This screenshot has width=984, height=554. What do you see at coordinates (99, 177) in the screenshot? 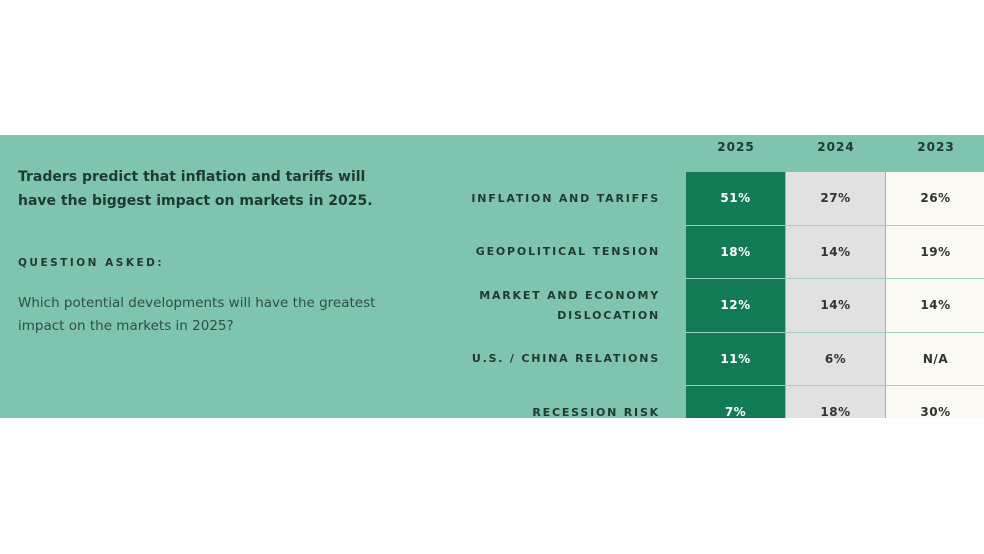
I see `intro-text: Traders predict that` at bounding box center [99, 177].